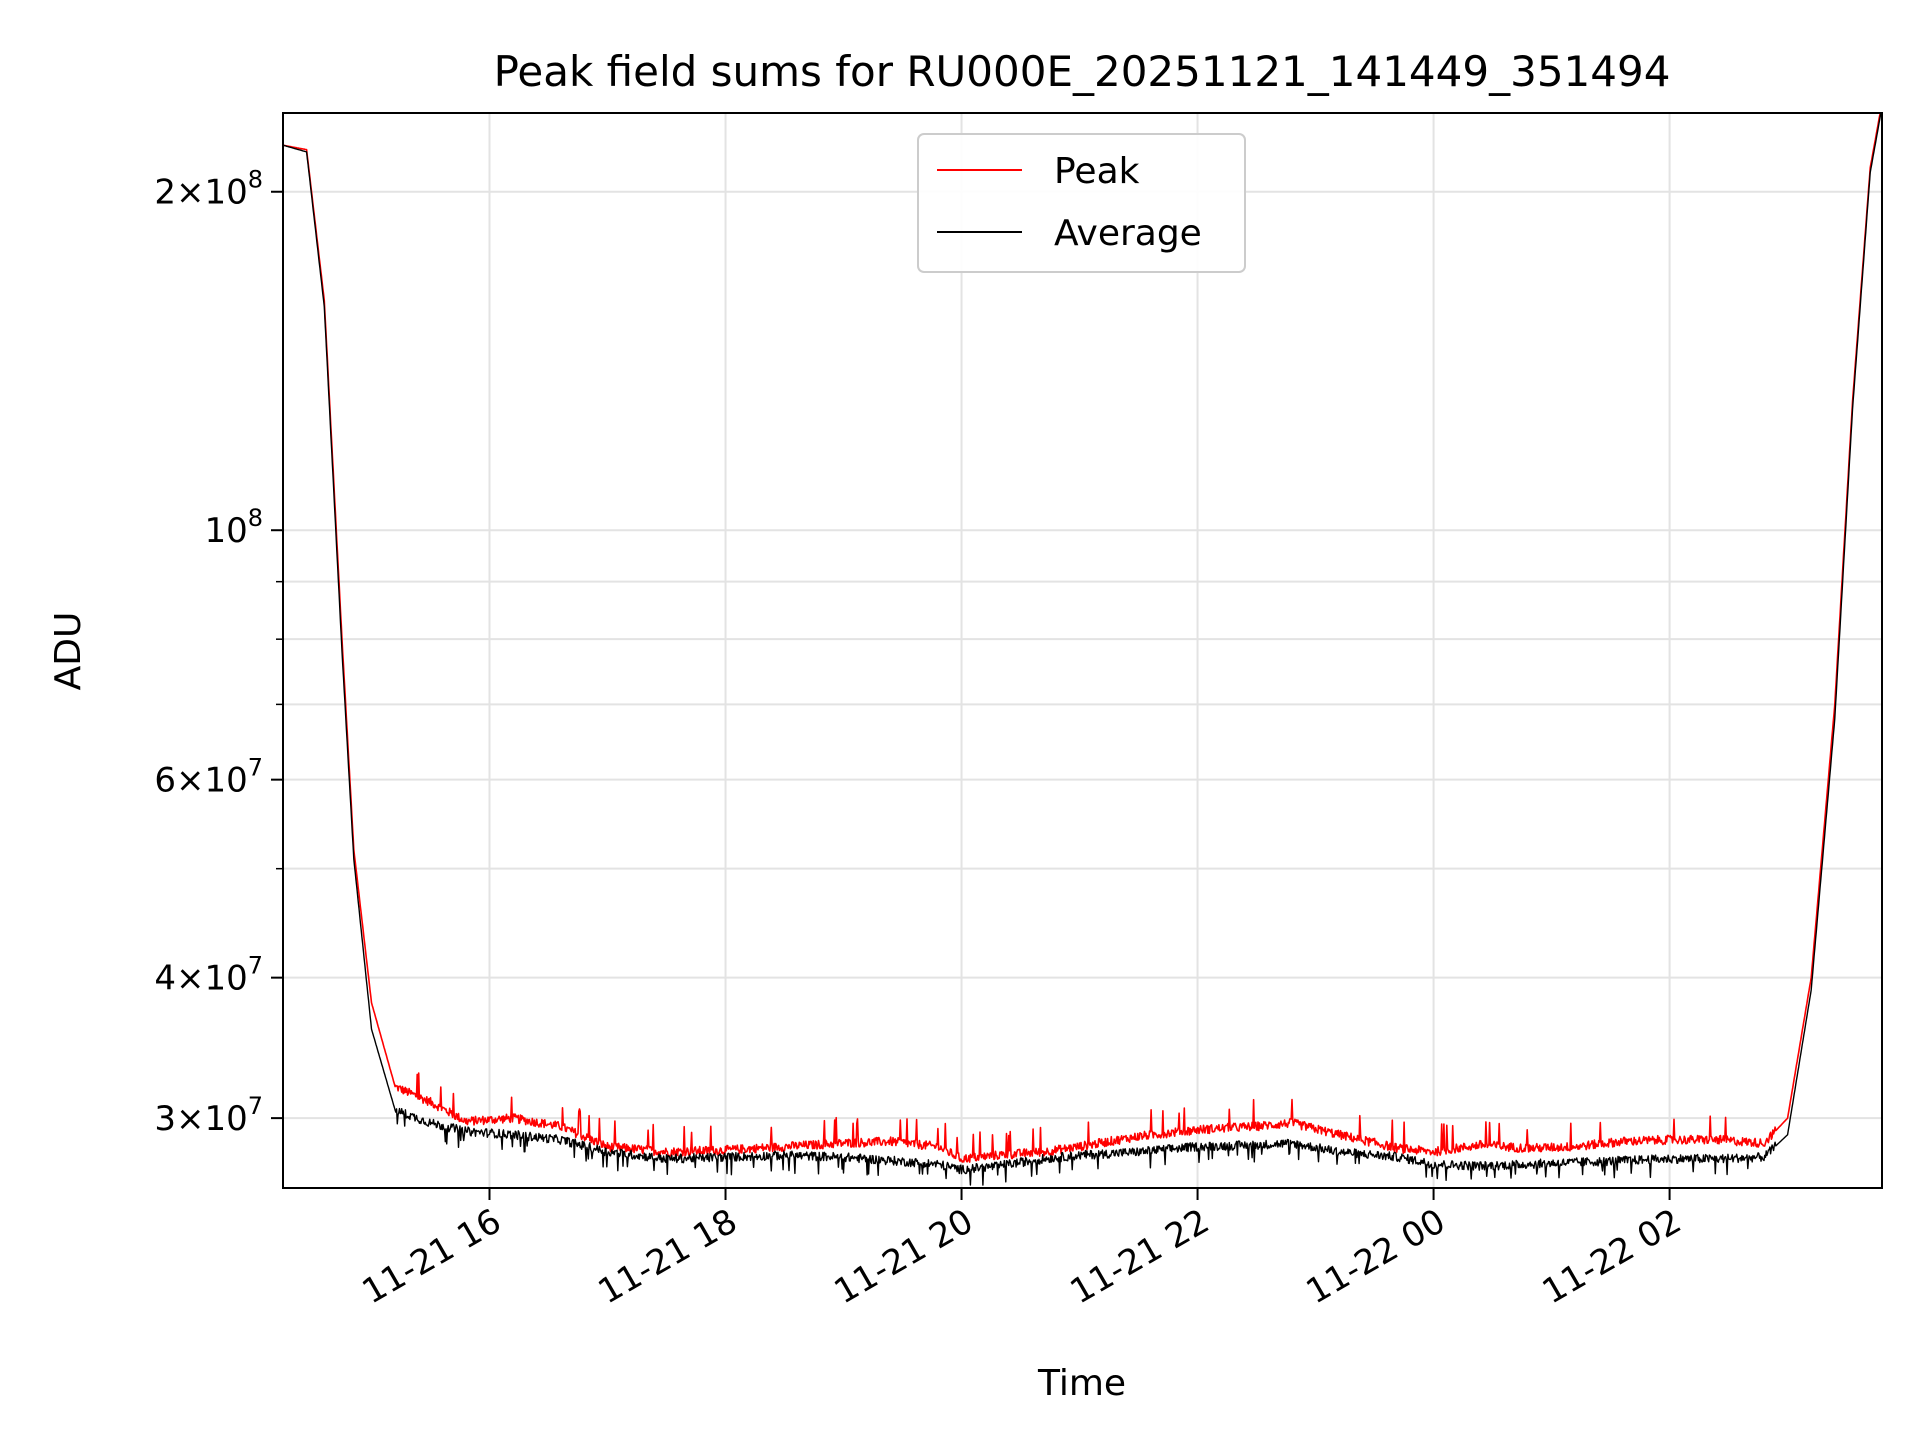 The height and width of the screenshot is (1440, 1920). Describe the element at coordinates (1081, 1383) in the screenshot. I see `x-axis-label: Time` at that location.